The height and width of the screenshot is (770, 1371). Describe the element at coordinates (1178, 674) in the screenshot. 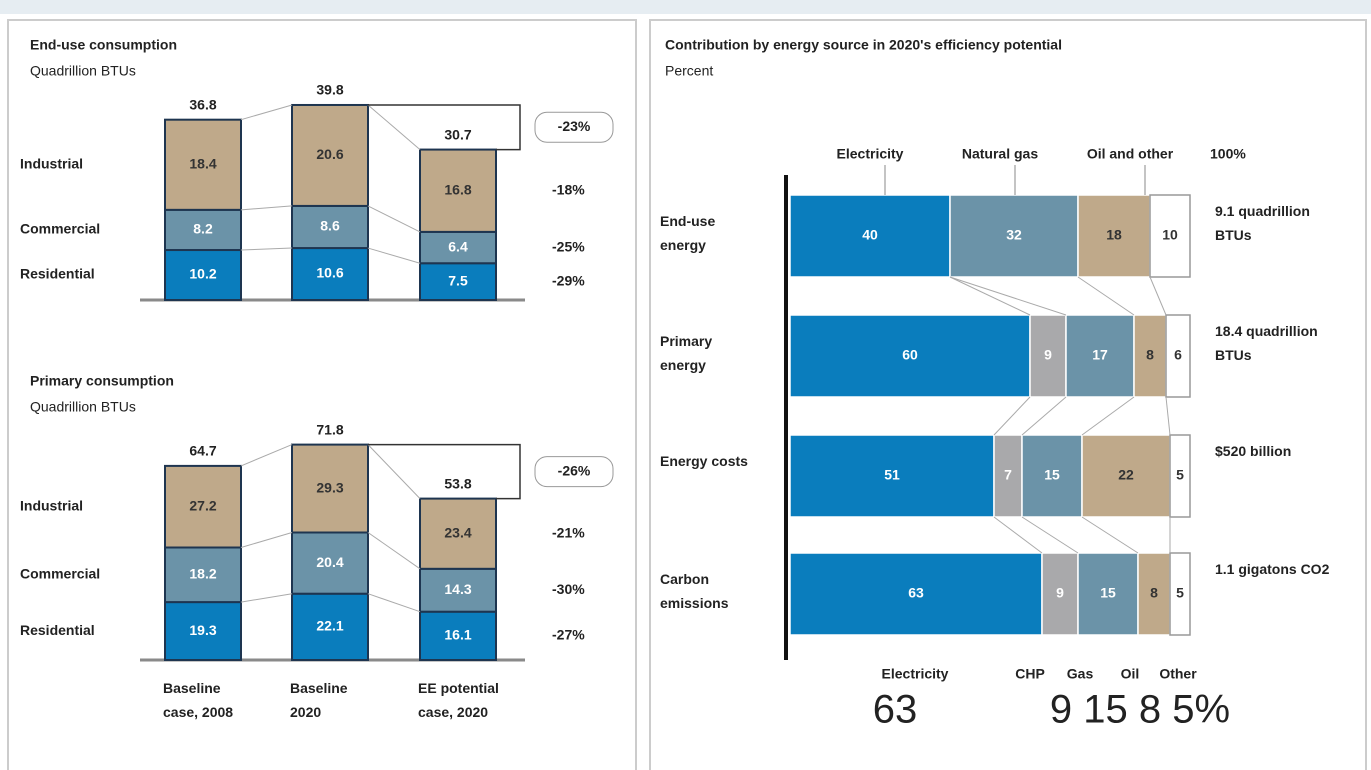

I see `legend-label: Other` at that location.